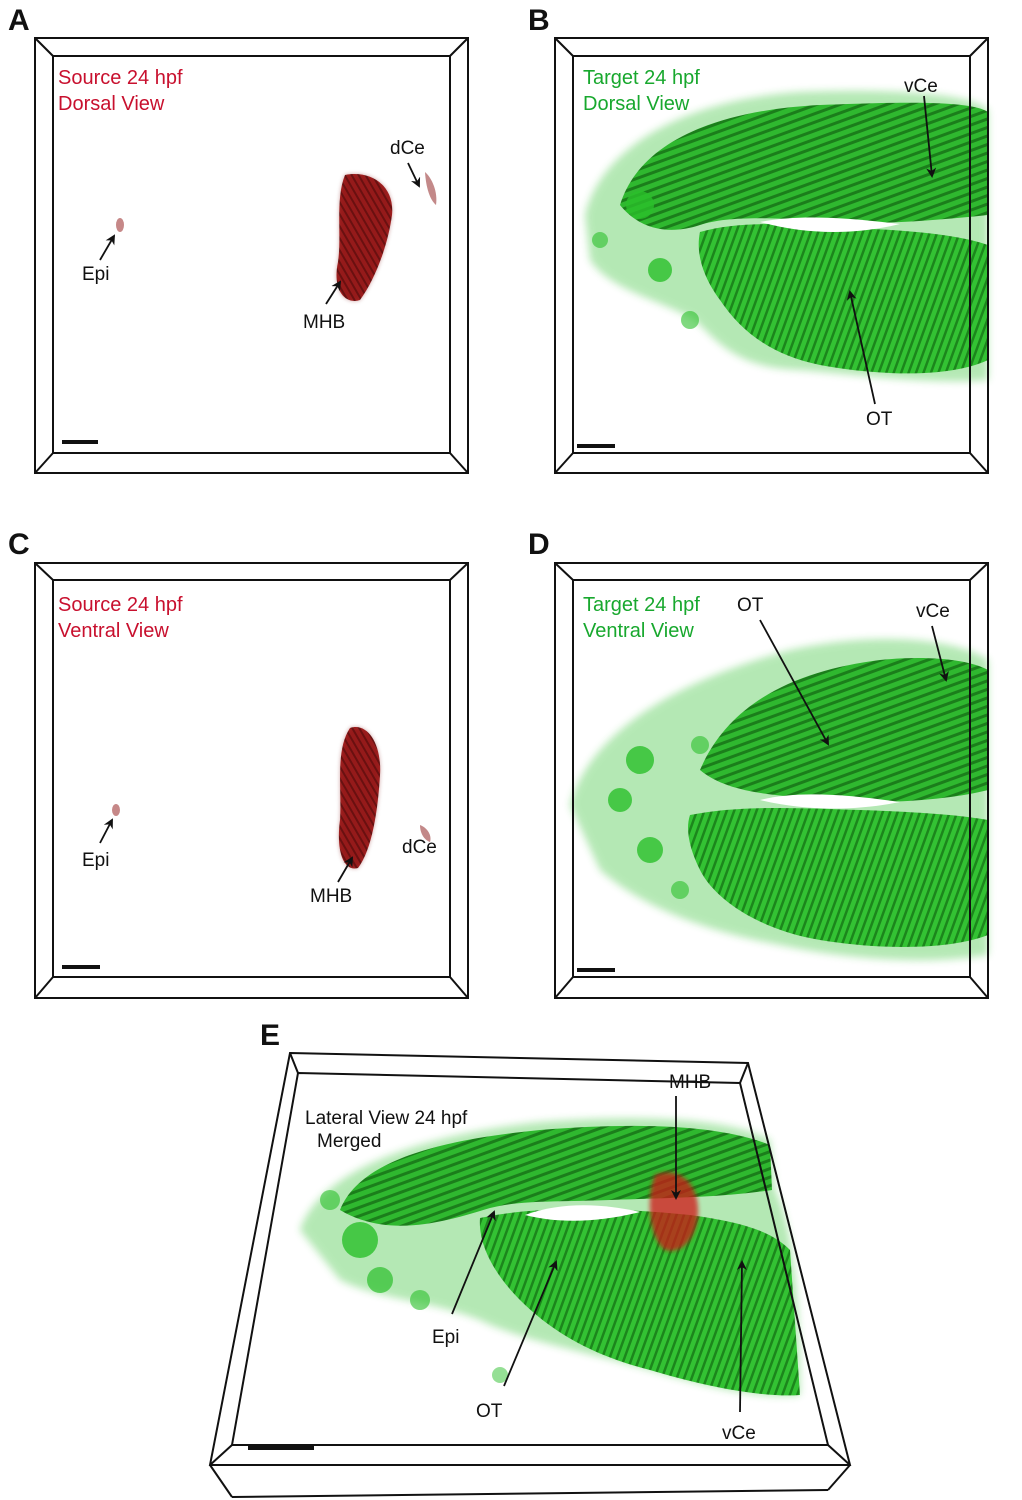  I want to click on panel-letter: A, so click(19, 20).